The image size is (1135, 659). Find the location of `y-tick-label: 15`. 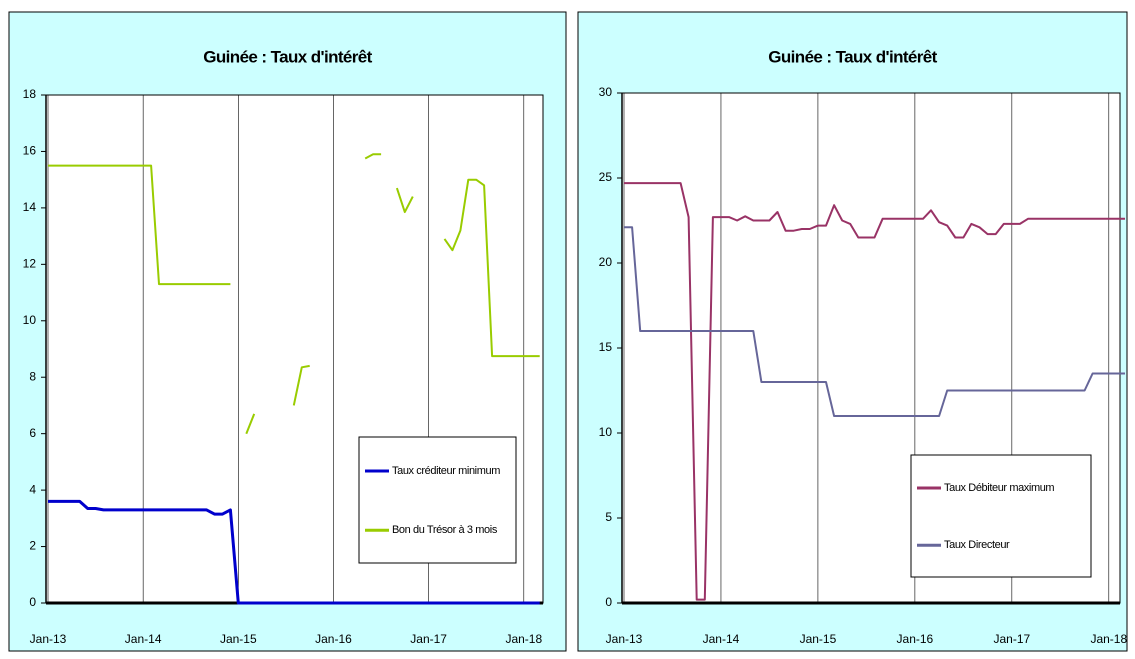

y-tick-label: 15 is located at coordinates (606, 347).